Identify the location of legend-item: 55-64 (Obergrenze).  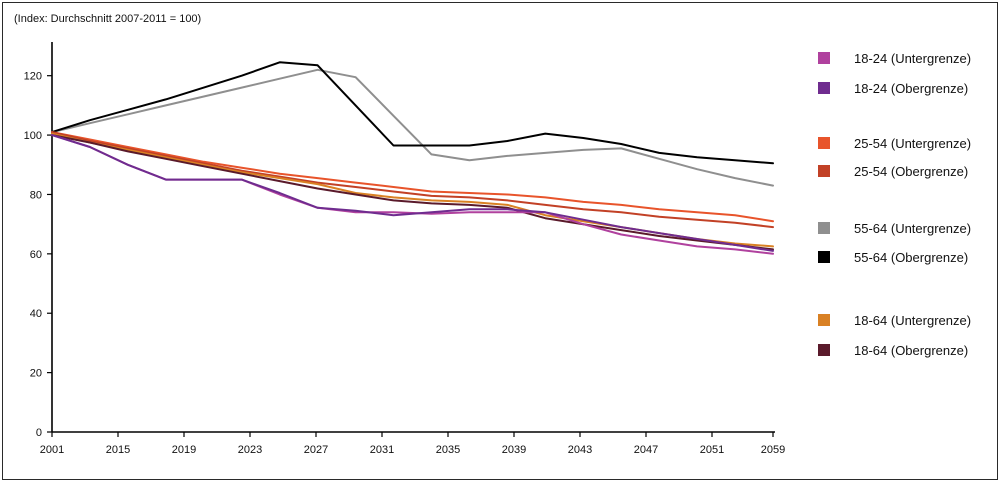
(893, 257).